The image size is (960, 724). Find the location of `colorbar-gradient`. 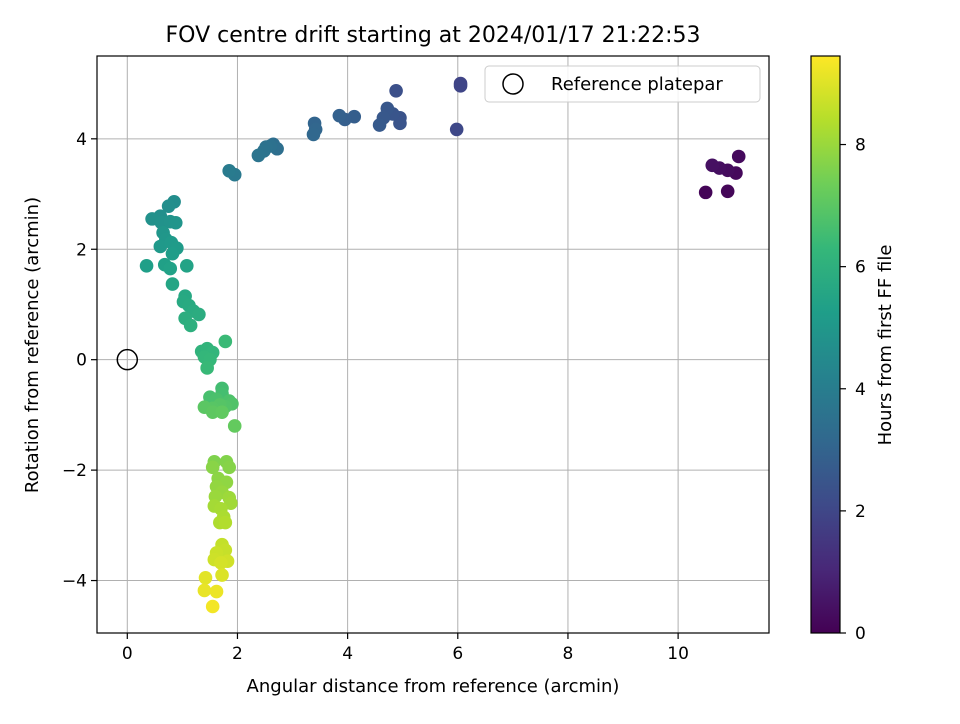

colorbar-gradient is located at coordinates (825, 344).